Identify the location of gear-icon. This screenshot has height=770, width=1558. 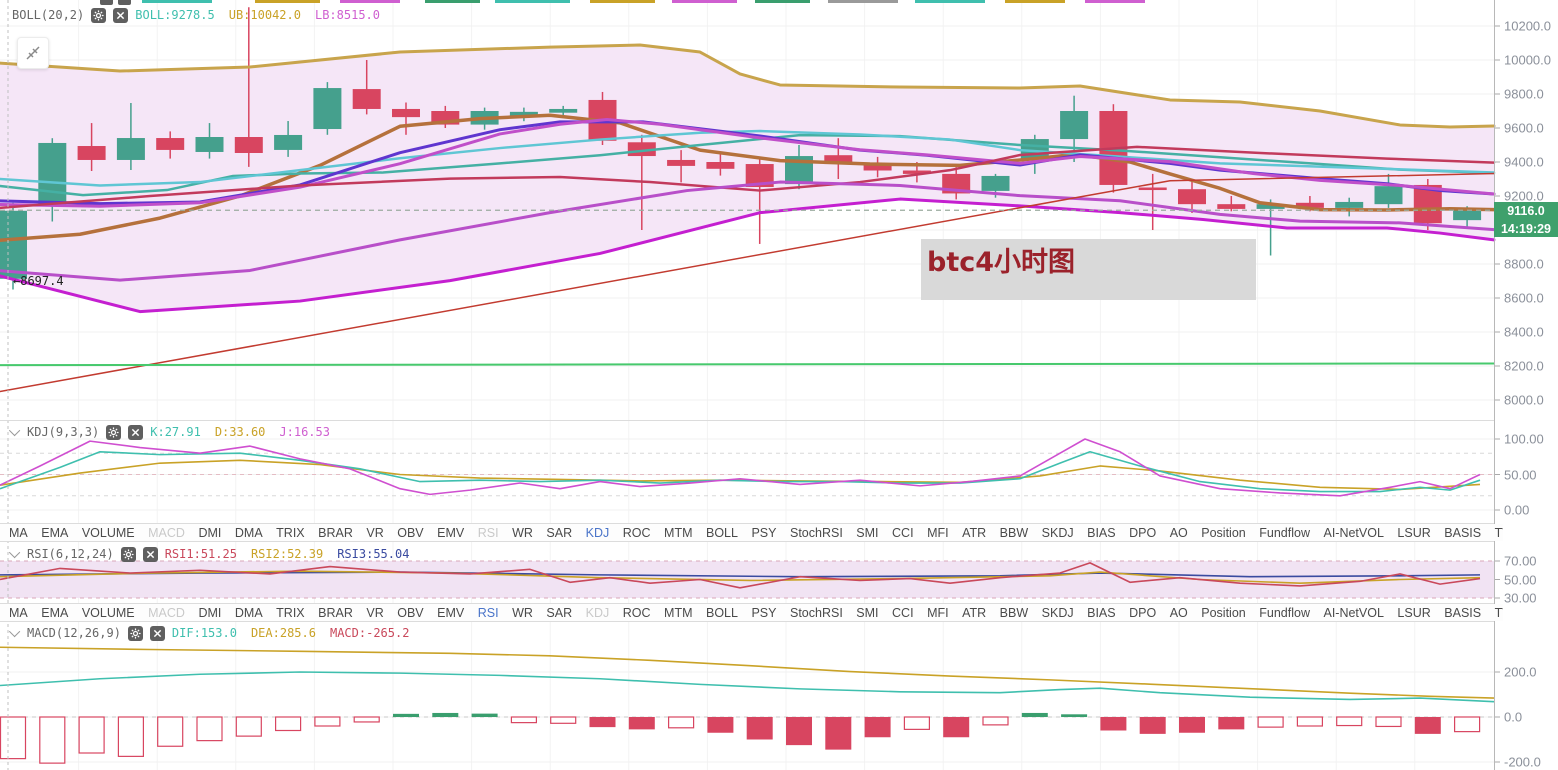
(98, 15).